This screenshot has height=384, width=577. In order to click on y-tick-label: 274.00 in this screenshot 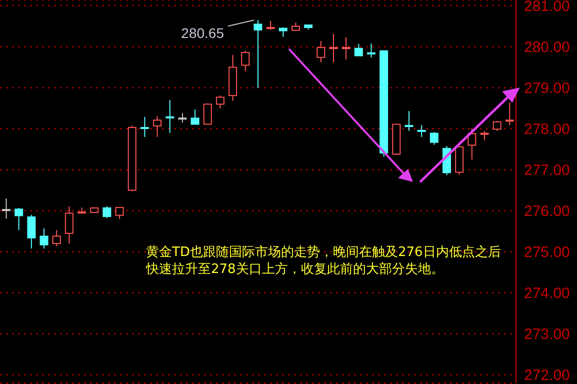, I will do `click(547, 293)`.